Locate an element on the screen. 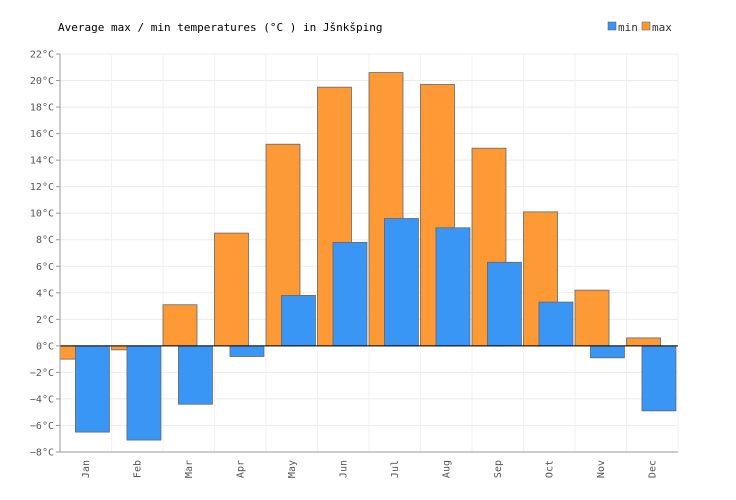  y-tick-label: 2°C is located at coordinates (45, 320).